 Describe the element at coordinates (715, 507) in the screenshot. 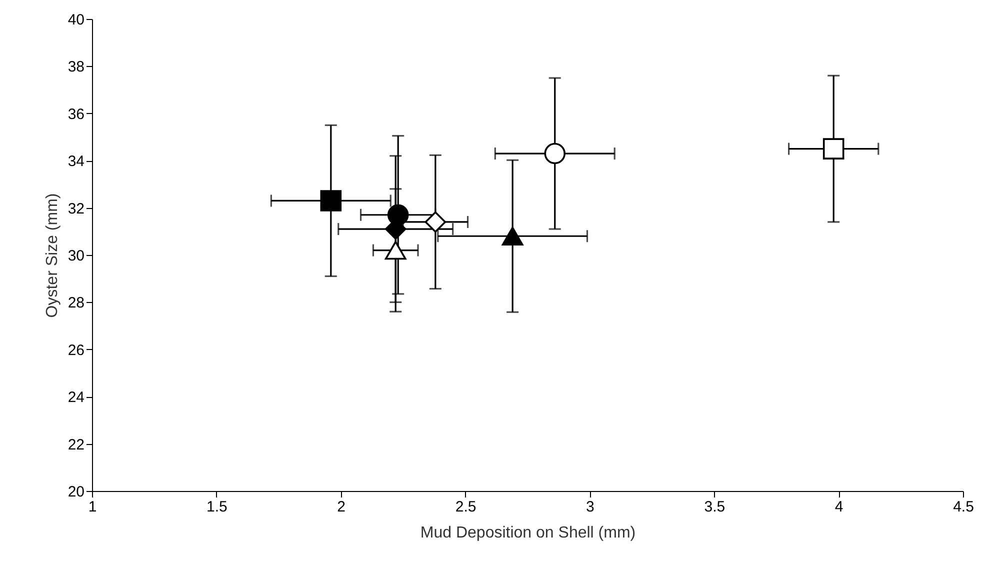

I see `x-tick-label: 3.5` at that location.